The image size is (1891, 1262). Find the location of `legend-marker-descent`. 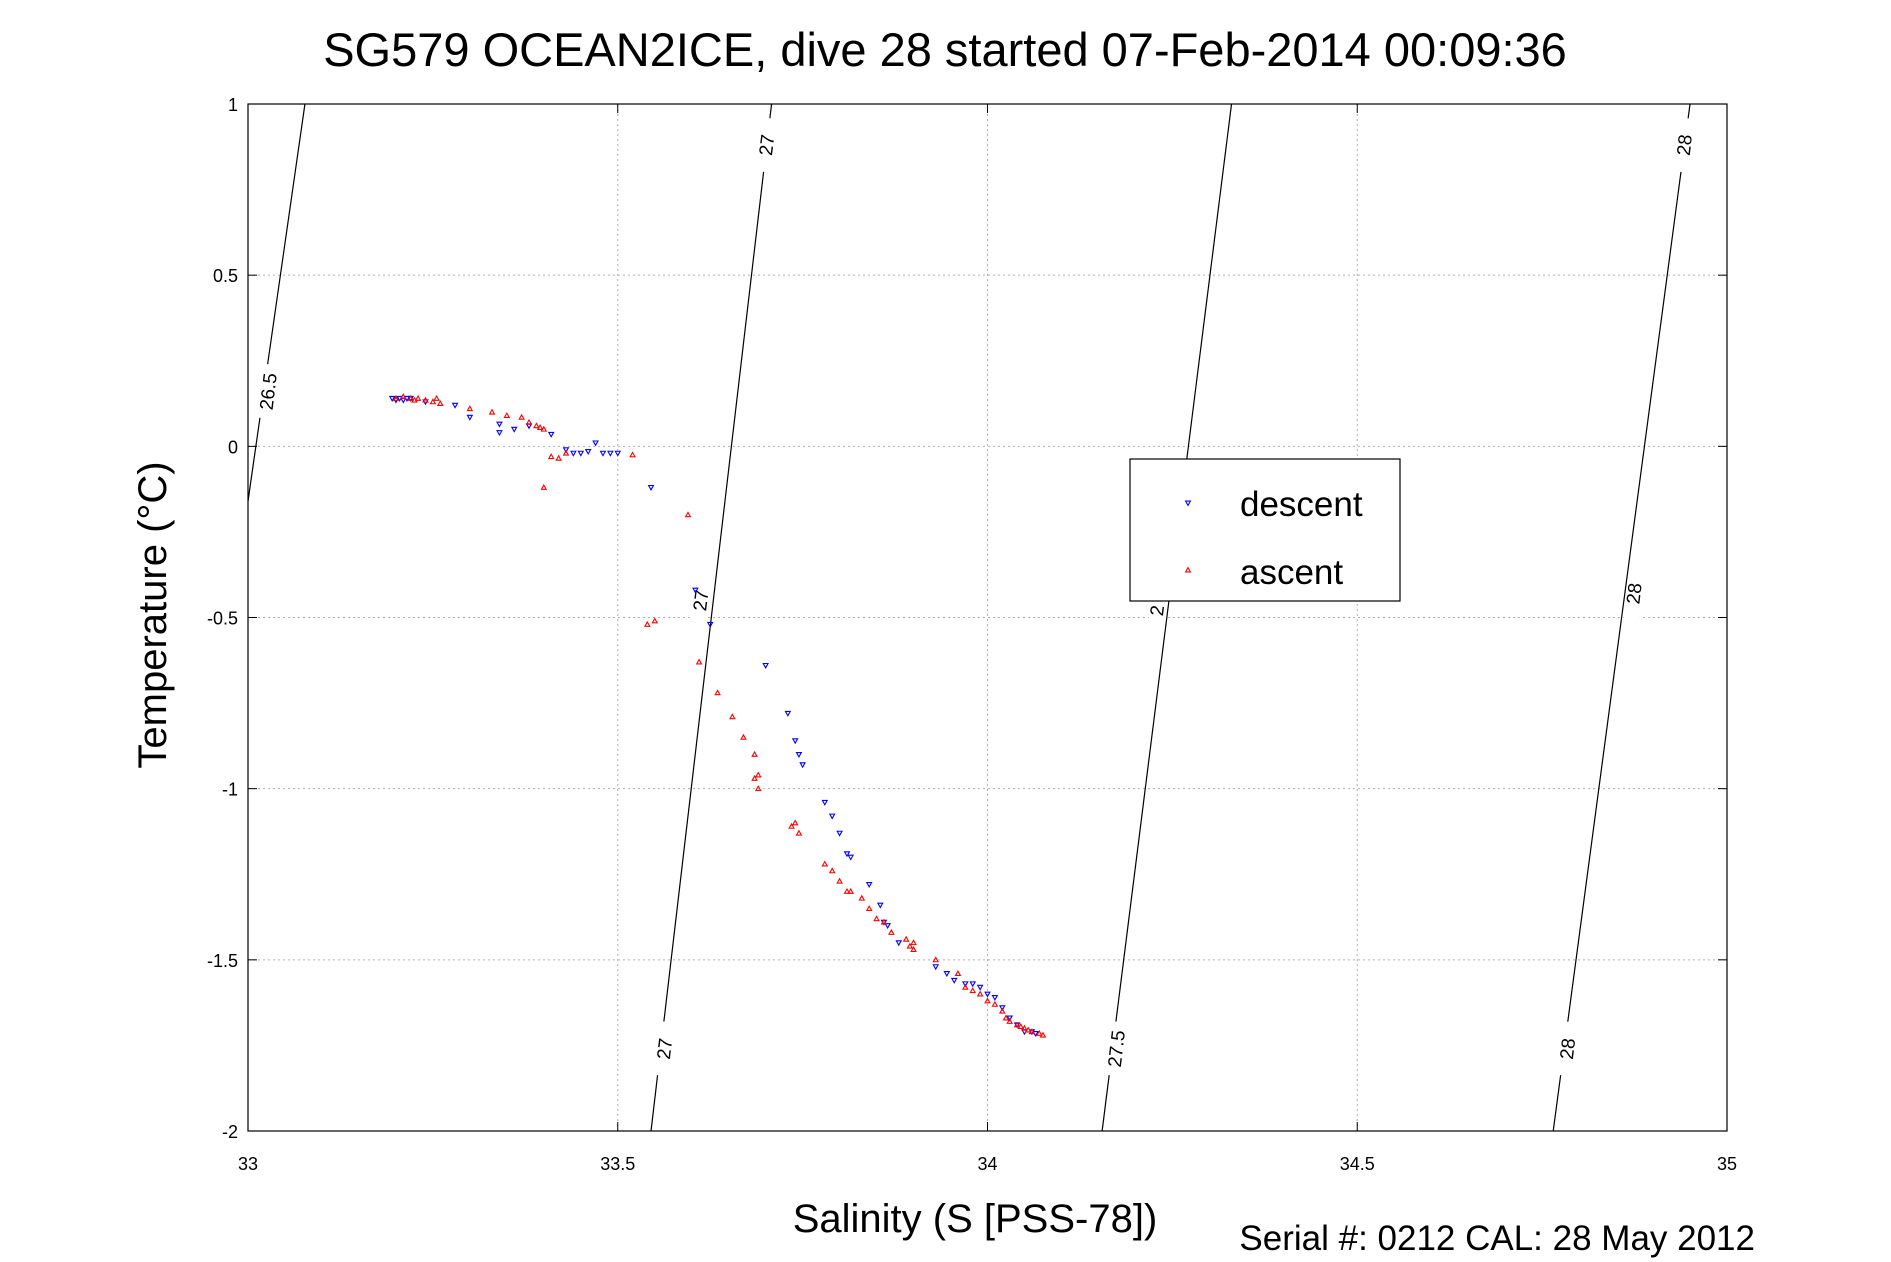

legend-marker-descent is located at coordinates (1188, 503).